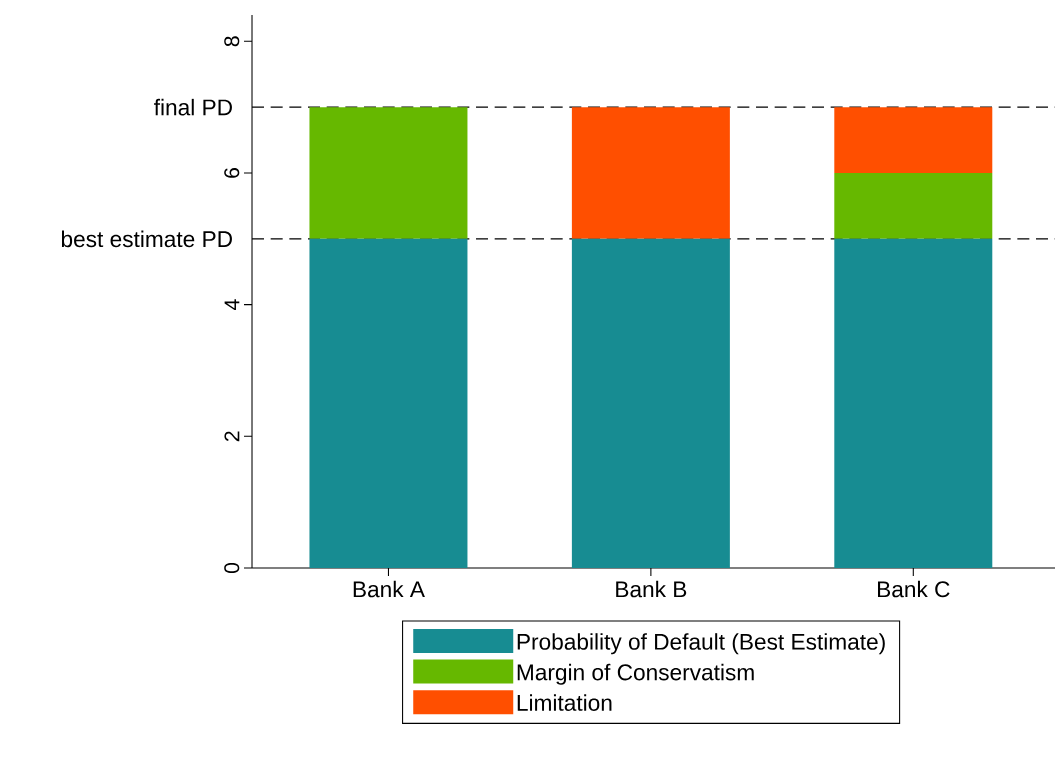  Describe the element at coordinates (232, 41) in the screenshot. I see `y-tick-label: 8` at that location.